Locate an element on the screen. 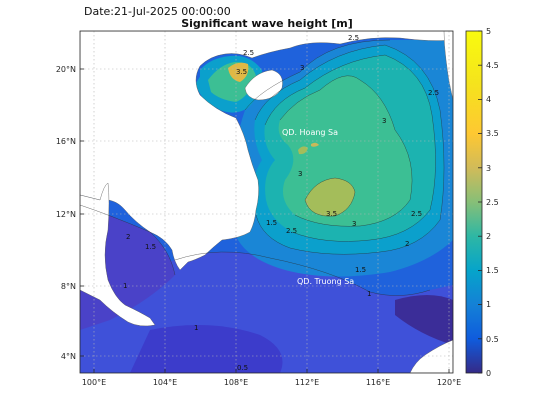  wave-band-east-low is located at coordinates (424, 320).